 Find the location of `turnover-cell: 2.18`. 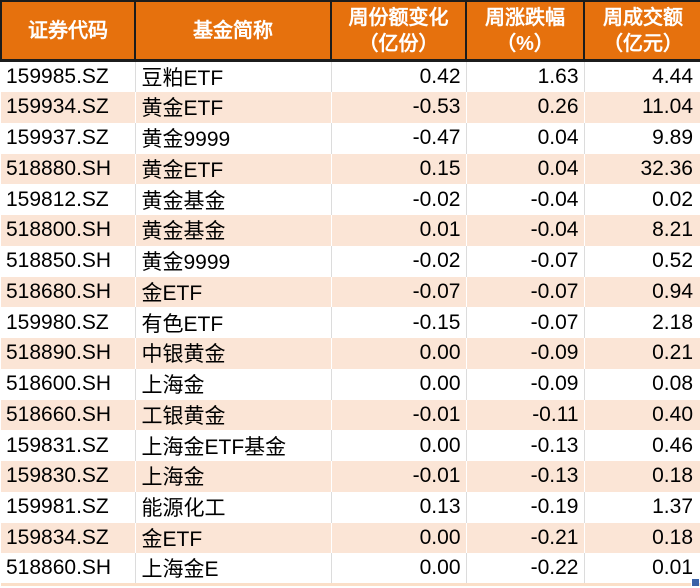

turnover-cell: 2.18 is located at coordinates (642, 322).